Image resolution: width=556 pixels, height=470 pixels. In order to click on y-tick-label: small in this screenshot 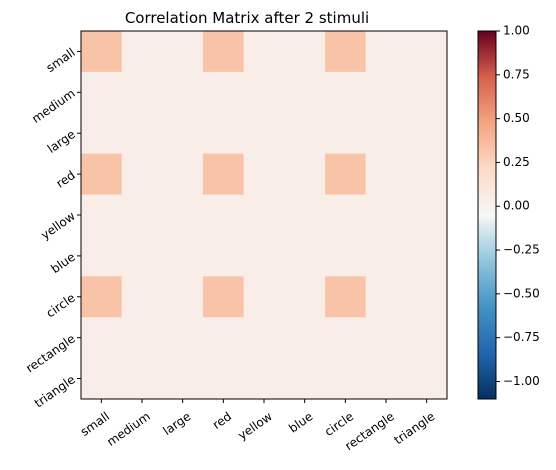, I will do `click(61, 60)`.